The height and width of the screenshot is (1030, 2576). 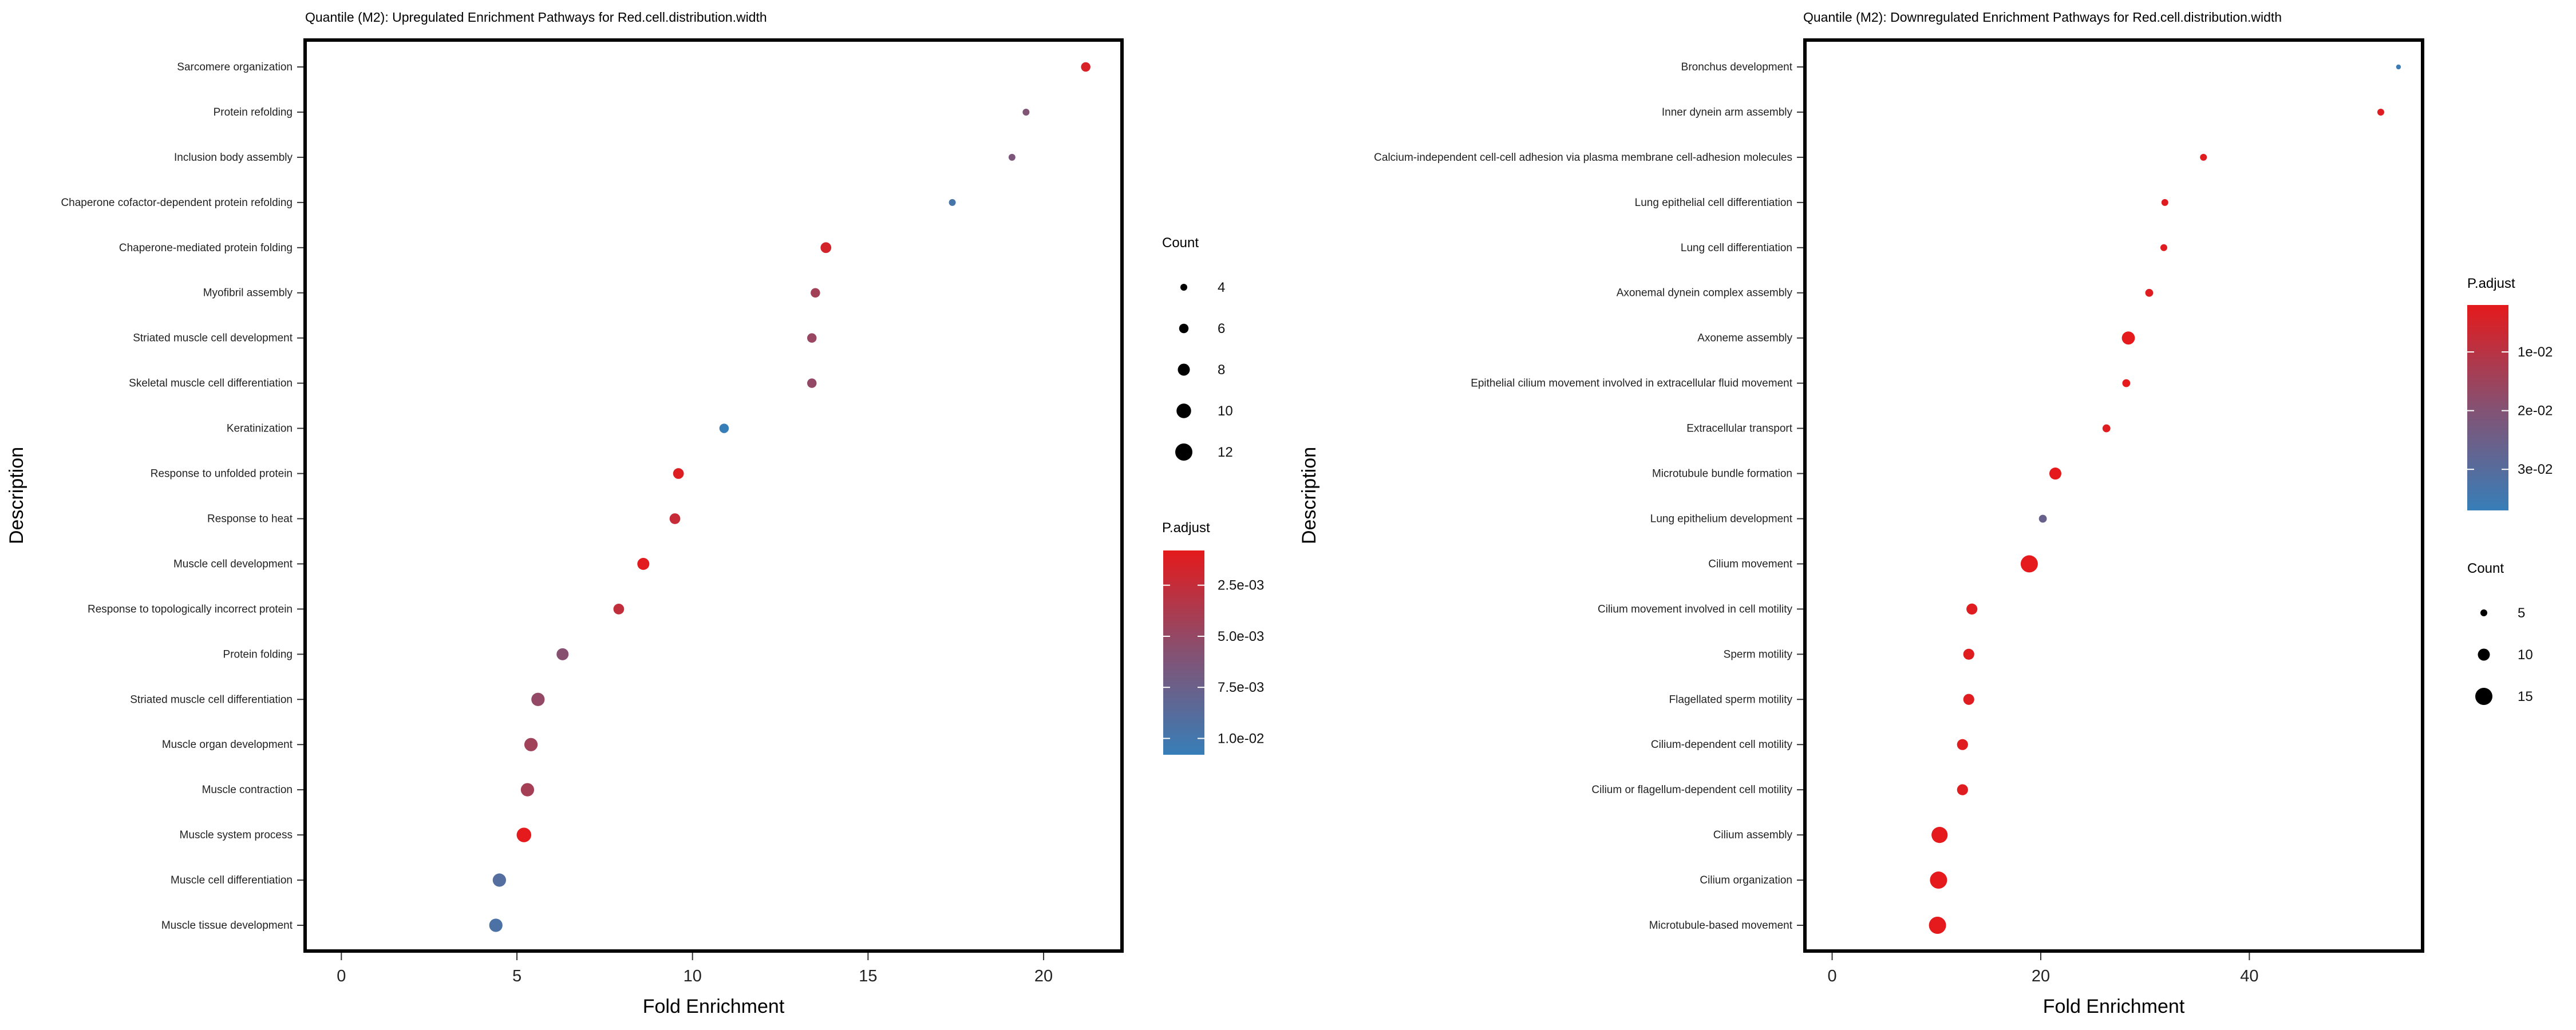 What do you see at coordinates (1736, 248) in the screenshot?
I see `y-tick-label: Lung cell differentiation` at bounding box center [1736, 248].